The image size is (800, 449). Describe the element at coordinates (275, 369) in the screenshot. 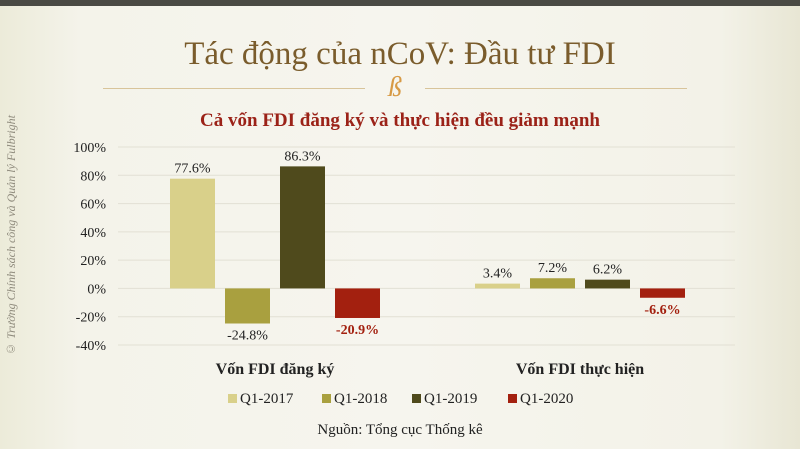

I see `category-label: Vốn FDI đăng ký` at that location.